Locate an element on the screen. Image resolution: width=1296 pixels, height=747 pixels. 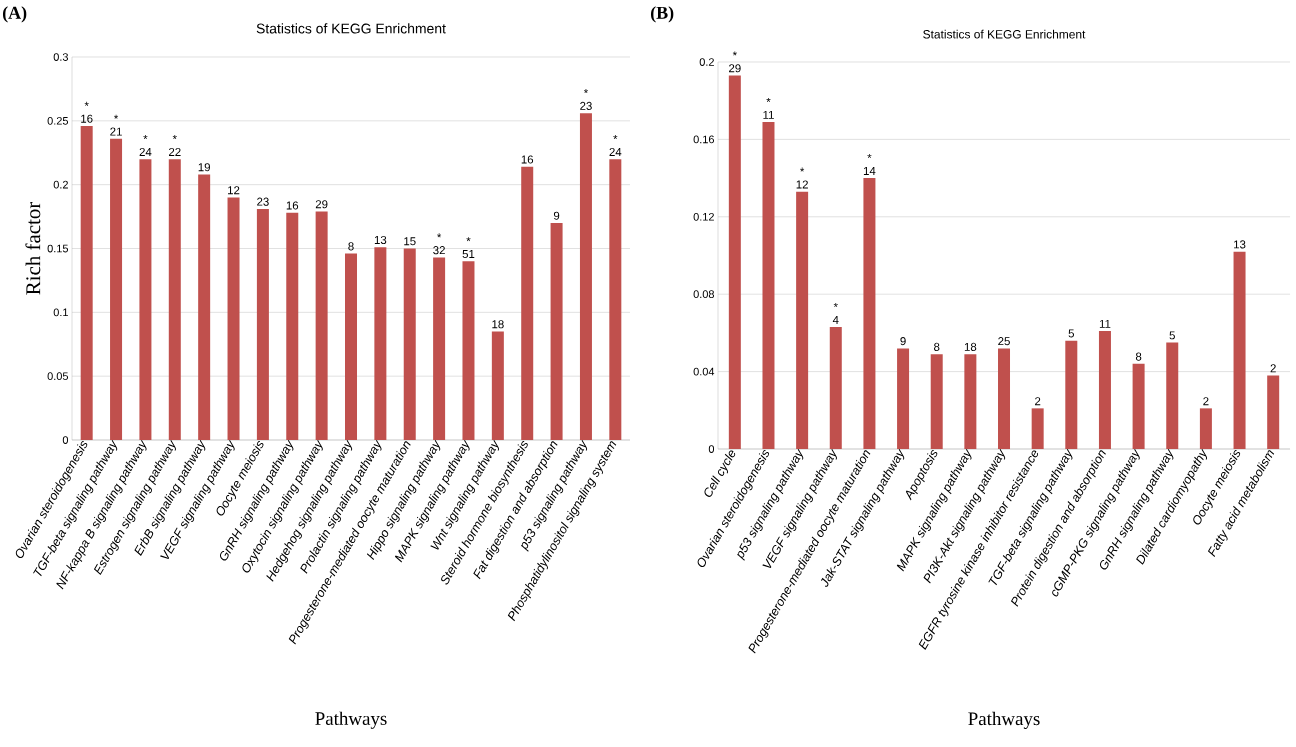
y-tick-label: 0.25 is located at coordinates (58, 120).